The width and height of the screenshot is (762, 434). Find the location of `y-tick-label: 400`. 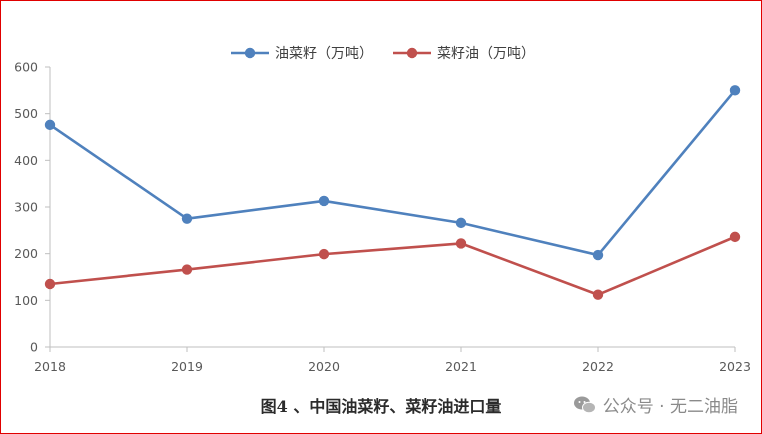

y-tick-label: 400 is located at coordinates (26, 160).